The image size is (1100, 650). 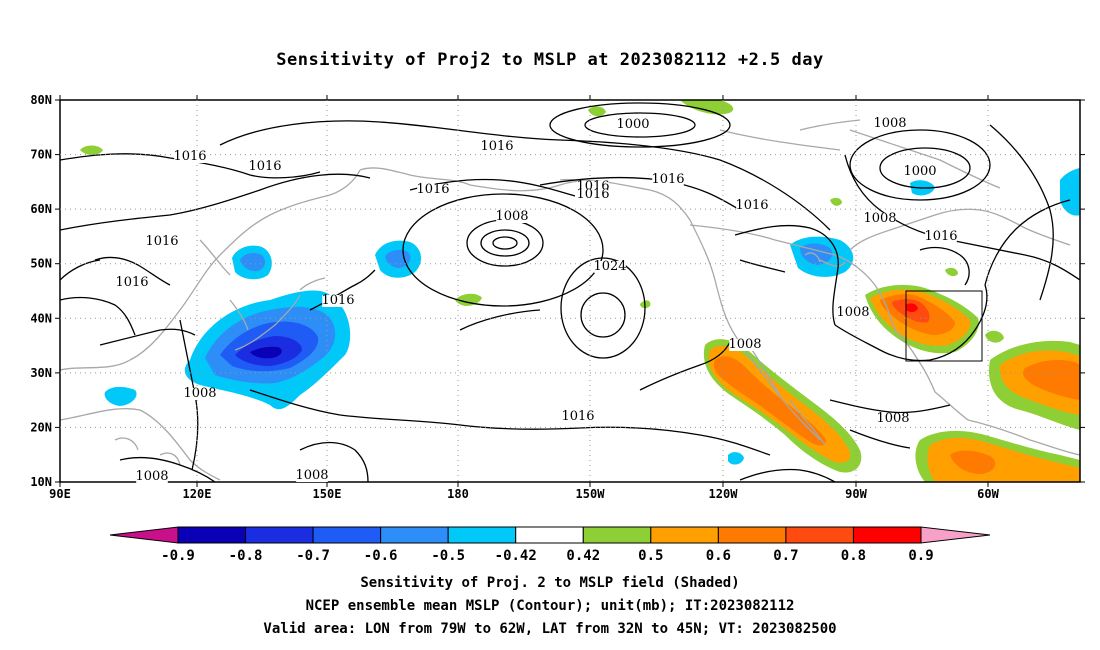 I want to click on lat-label: 50N, so click(x=41, y=264).